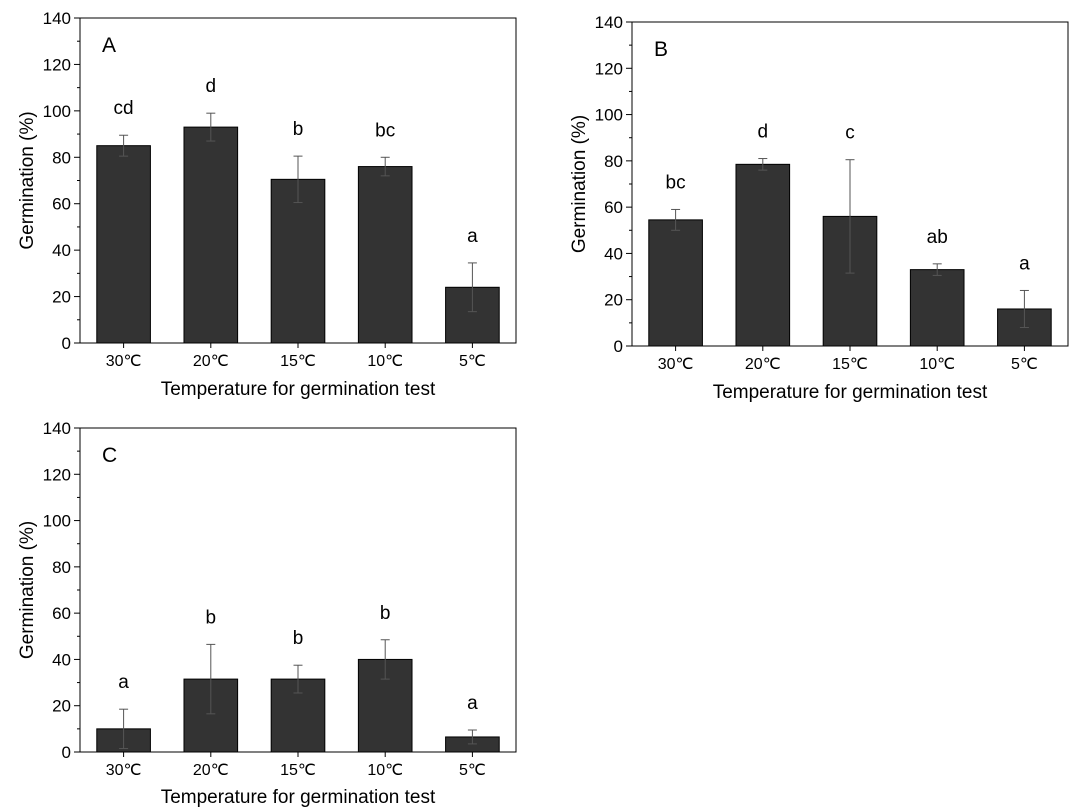 Image resolution: width=1072 pixels, height=809 pixels. Describe the element at coordinates (124, 108) in the screenshot. I see `significance-letter: cd` at that location.